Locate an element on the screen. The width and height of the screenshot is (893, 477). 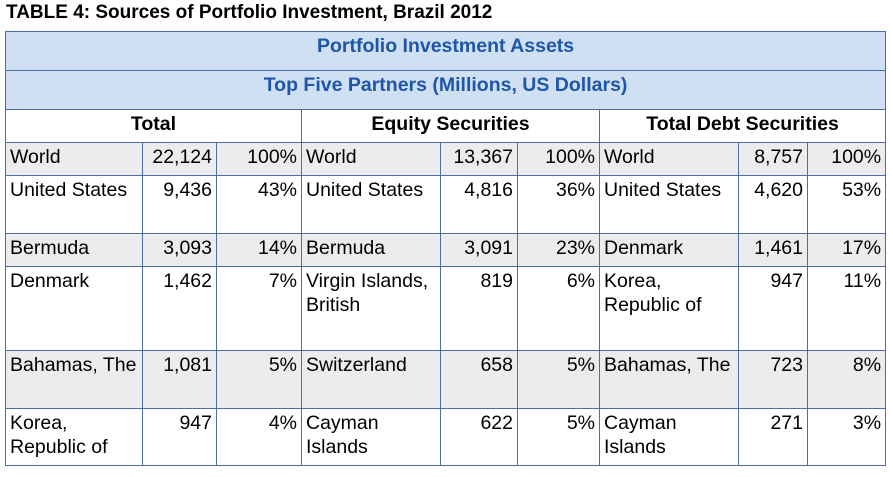
value-cell: 658 is located at coordinates (479, 379).